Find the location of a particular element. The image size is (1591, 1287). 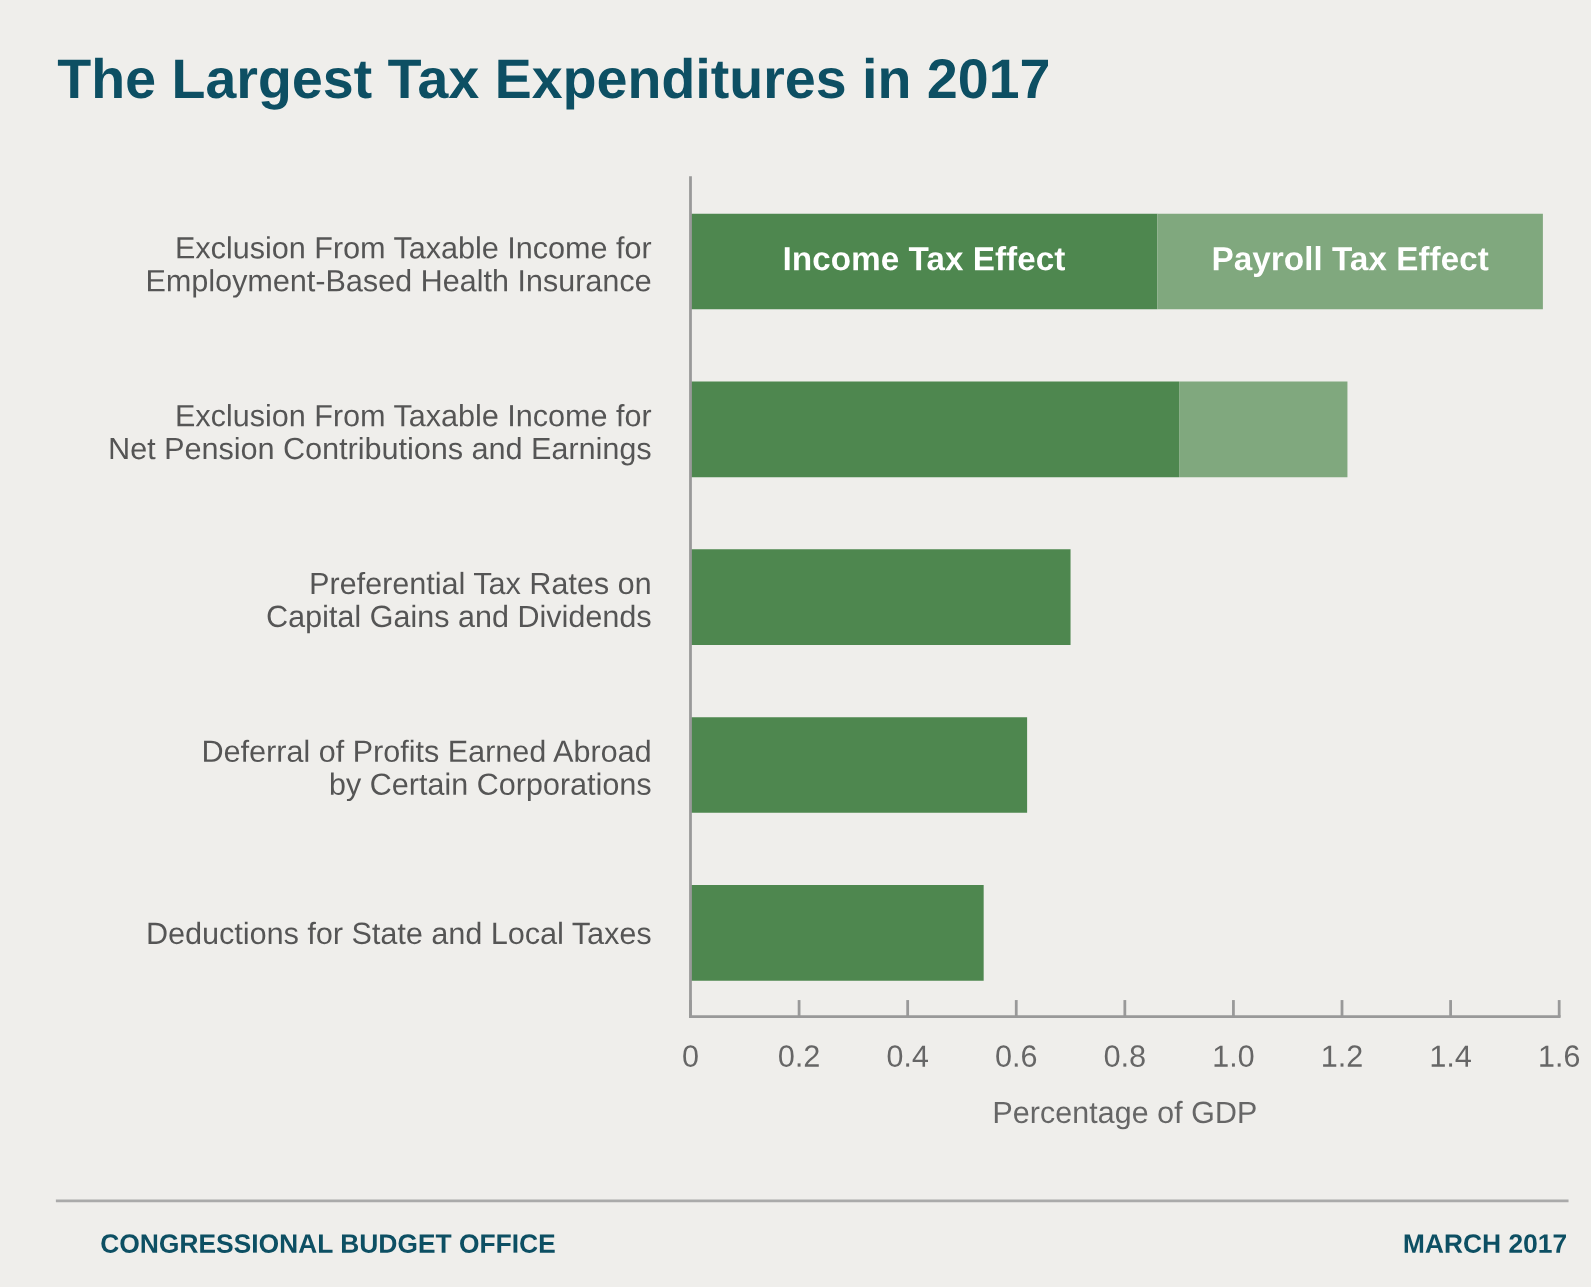

y-tick-label: Deferral of Profits Earned Abroad by Certain Corporations is located at coordinates (427, 770).